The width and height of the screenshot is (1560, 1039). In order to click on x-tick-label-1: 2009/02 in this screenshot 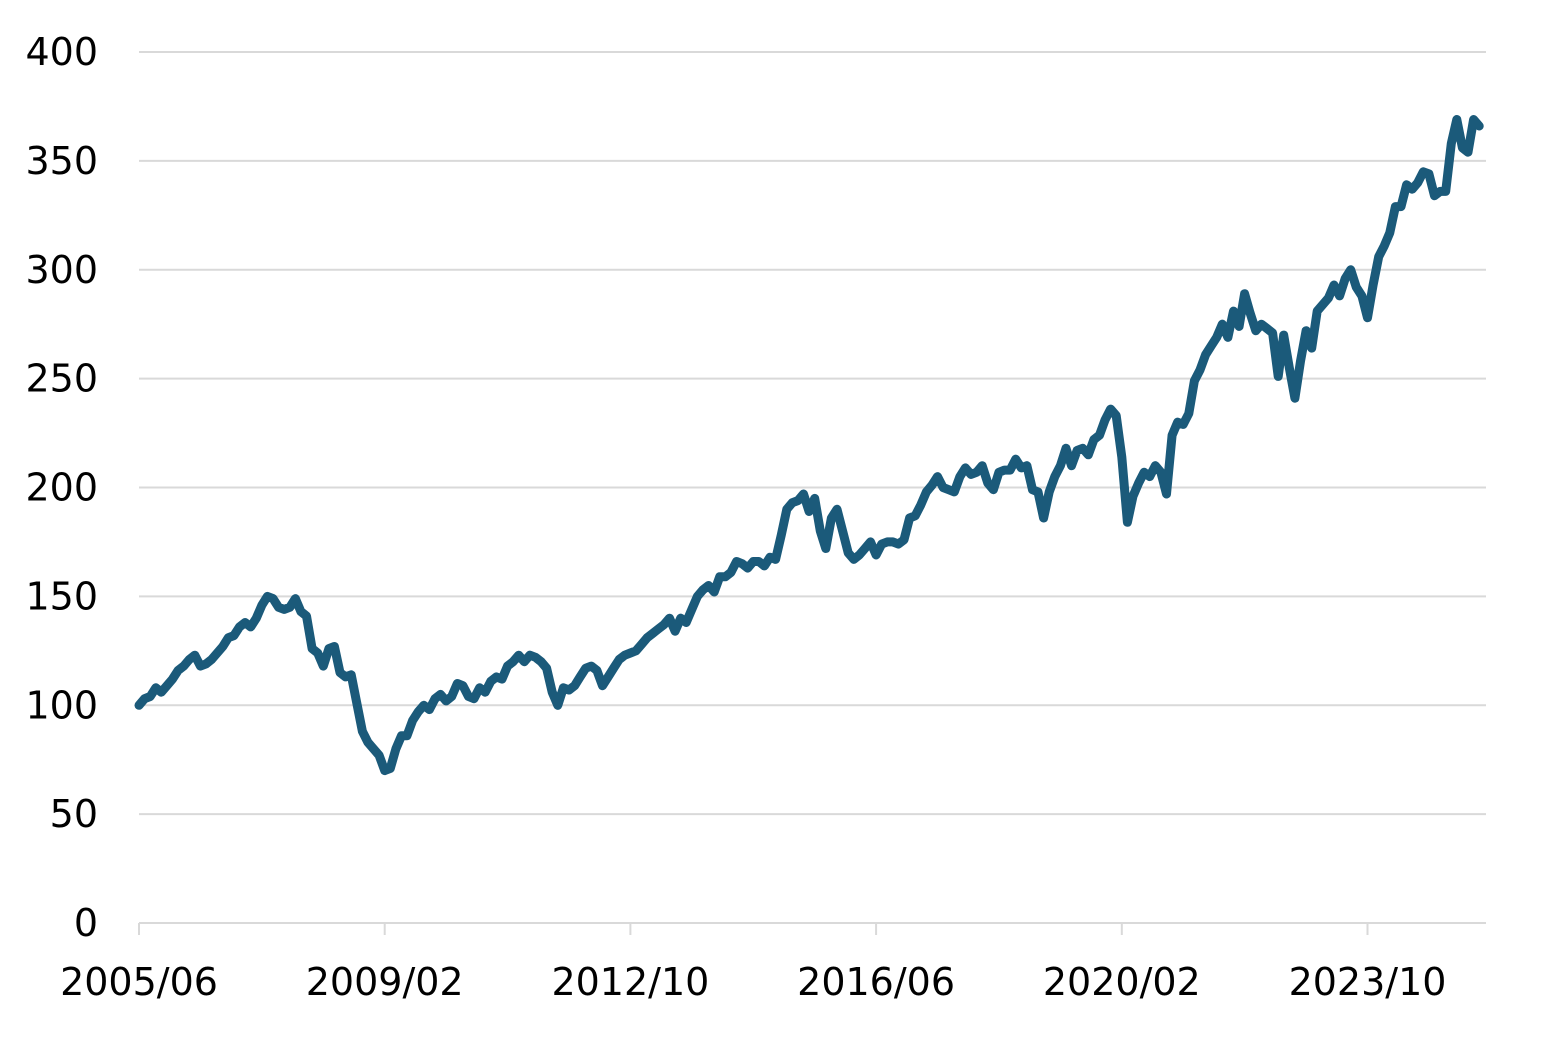, I will do `click(385, 982)`.